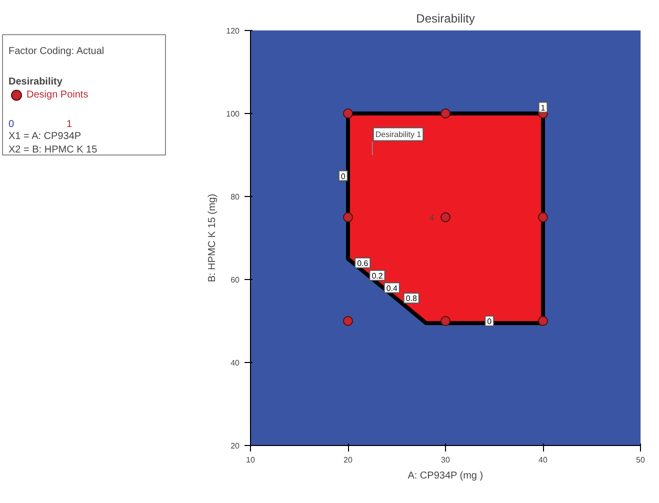 The image size is (659, 503). Describe the element at coordinates (392, 288) in the screenshot. I see `annotation: 0.4` at that location.